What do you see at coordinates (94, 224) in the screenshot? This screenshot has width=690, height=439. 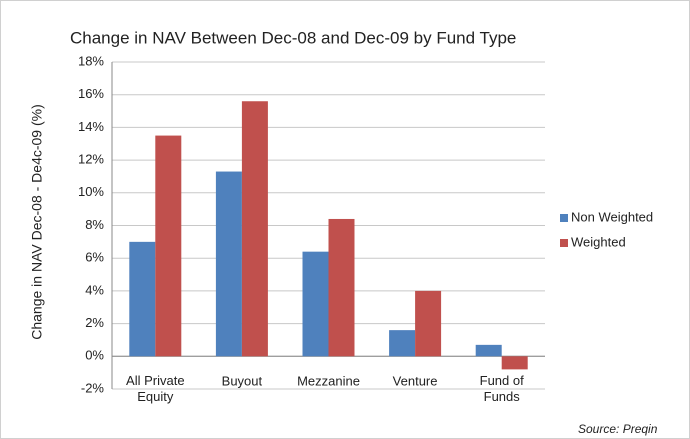 I see `y-tick-label: 8%` at bounding box center [94, 224].